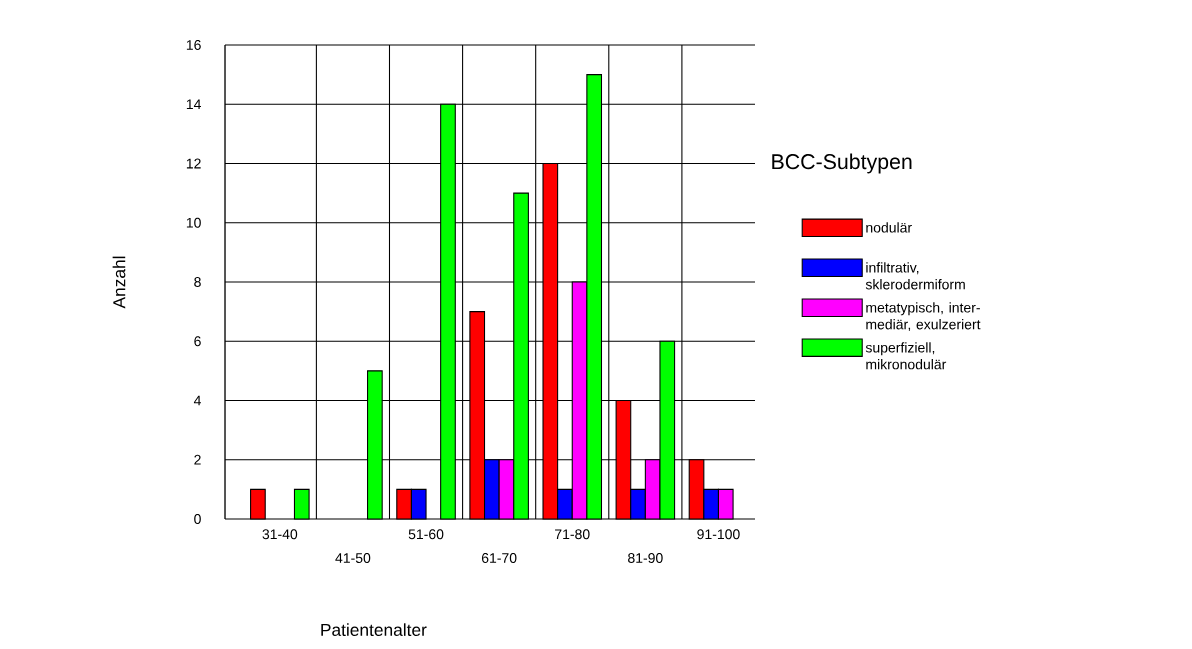  I want to click on y-tick-label: 6, so click(197, 341).